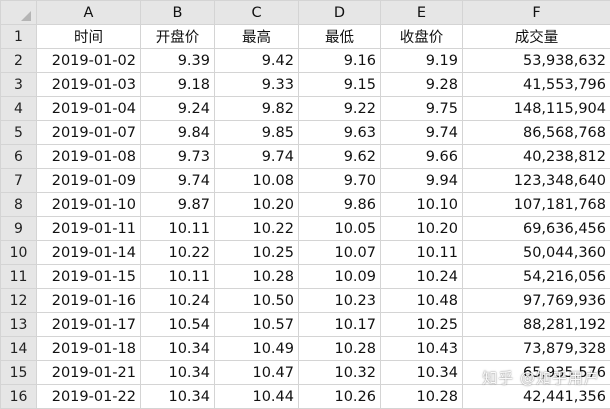 This screenshot has width=610, height=409. What do you see at coordinates (89, 373) in the screenshot?
I see `cell-date: 2019-01-21` at bounding box center [89, 373].